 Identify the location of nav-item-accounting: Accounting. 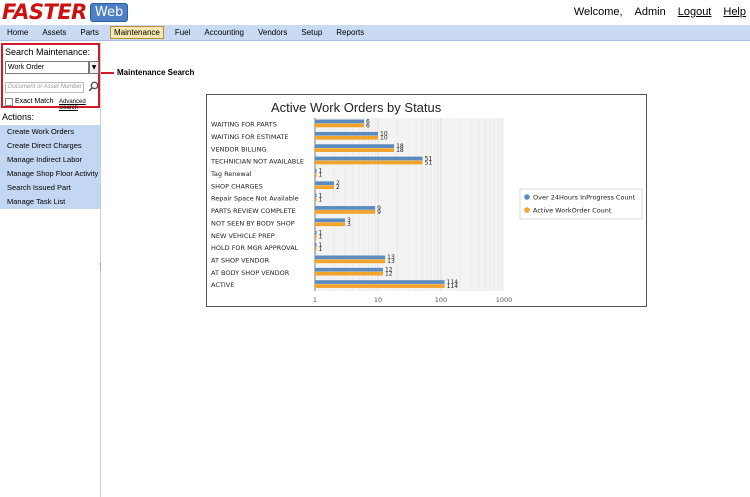
(224, 32).